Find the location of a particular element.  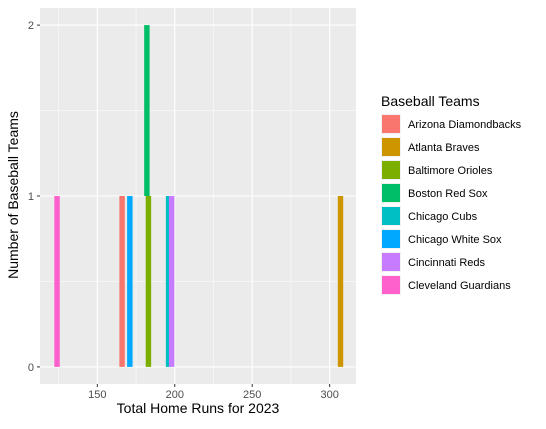

x-tick-label: 150 is located at coordinates (97, 395).